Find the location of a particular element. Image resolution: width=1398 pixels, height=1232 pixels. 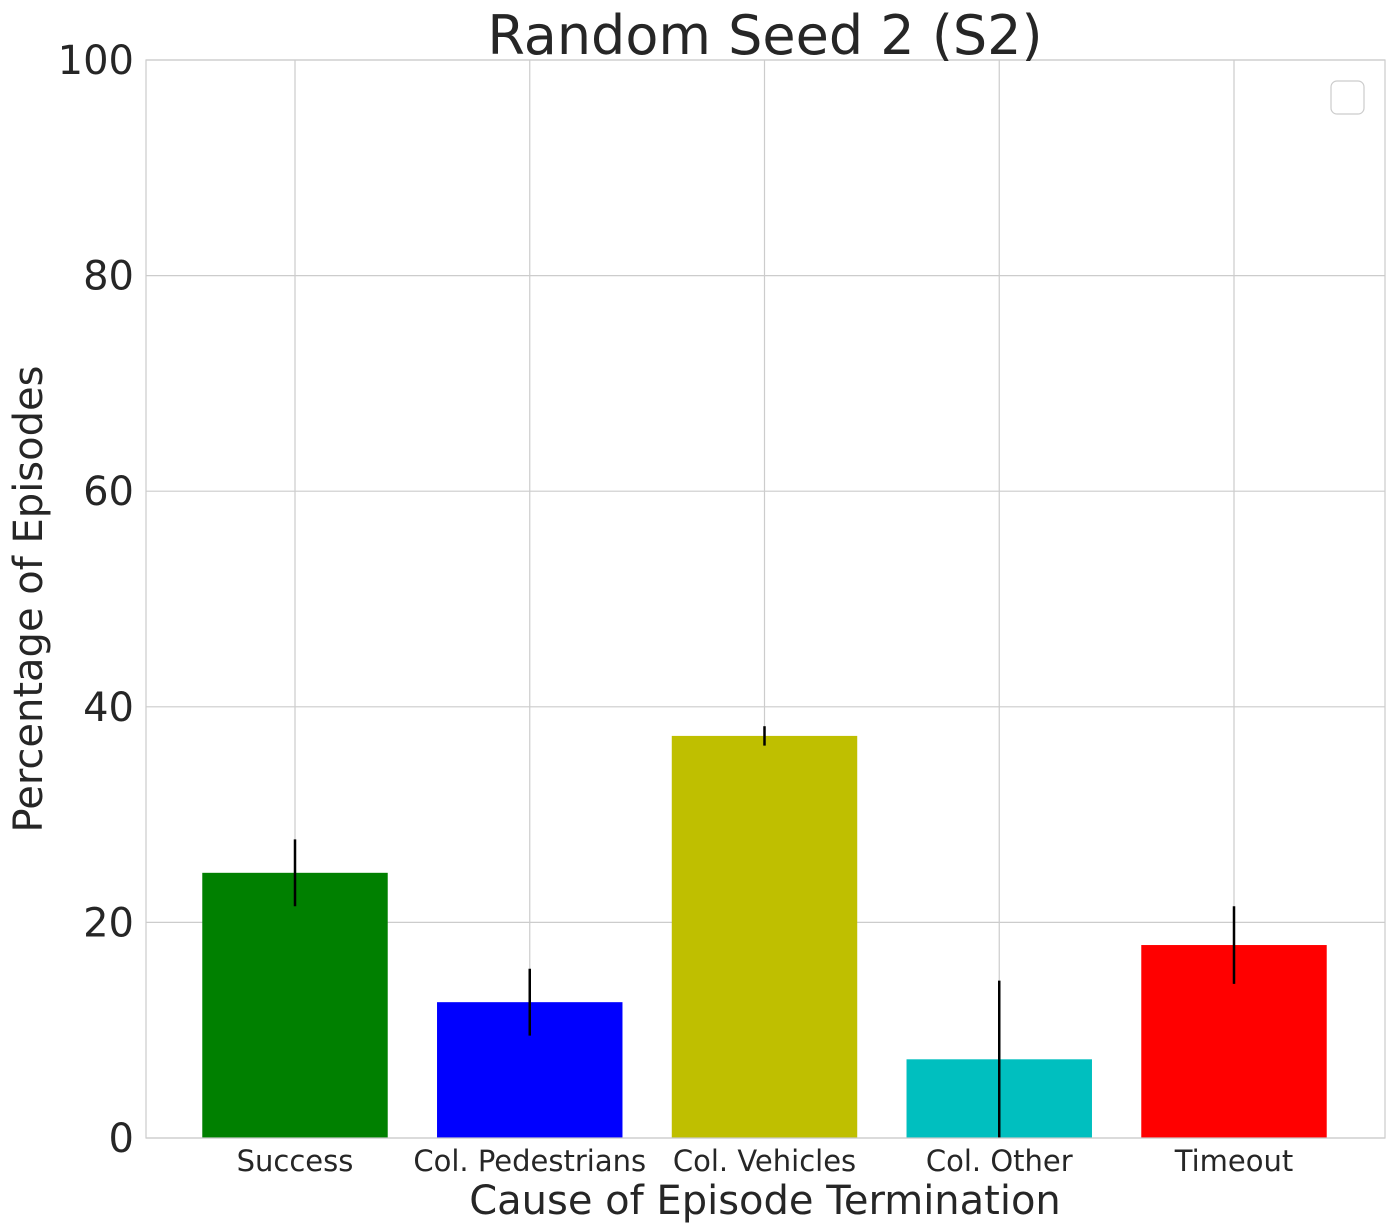

x-tick-label: Col. Pedestrians is located at coordinates (529, 1161).